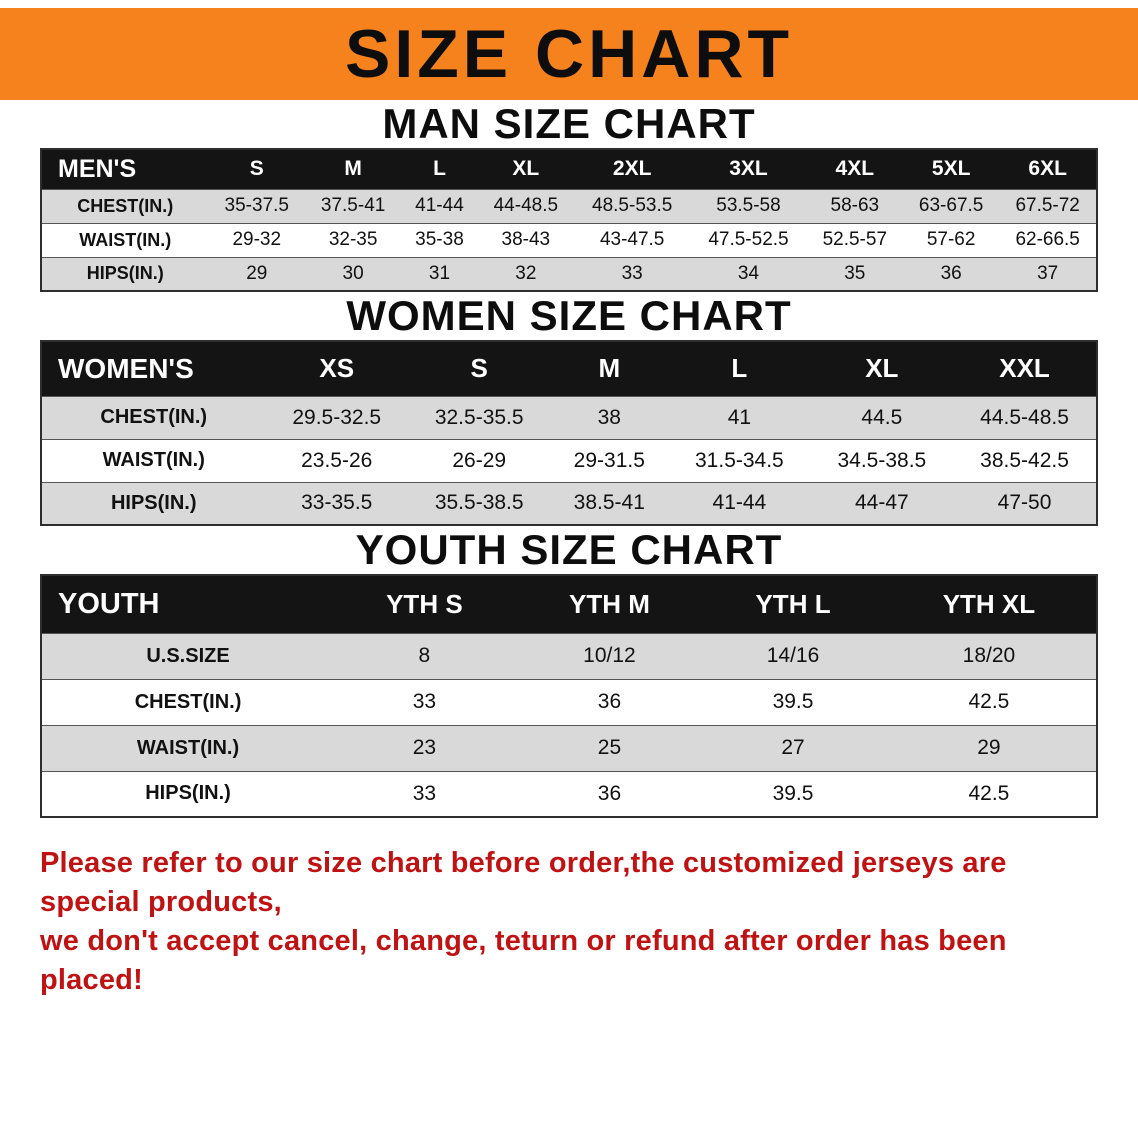  I want to click on size-value-cell: 29.5-32.5, so click(336, 417).